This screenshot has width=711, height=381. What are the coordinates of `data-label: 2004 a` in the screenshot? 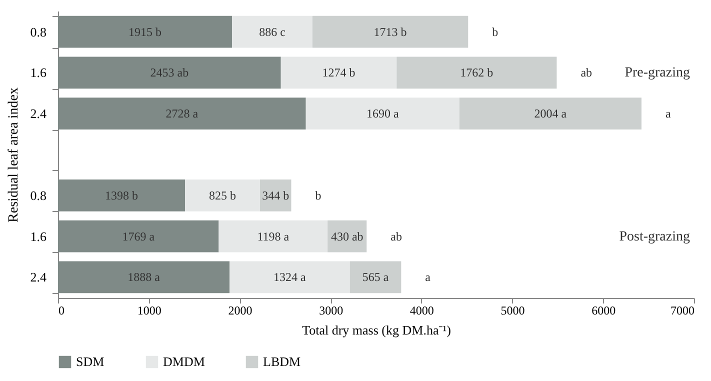 It's located at (551, 113).